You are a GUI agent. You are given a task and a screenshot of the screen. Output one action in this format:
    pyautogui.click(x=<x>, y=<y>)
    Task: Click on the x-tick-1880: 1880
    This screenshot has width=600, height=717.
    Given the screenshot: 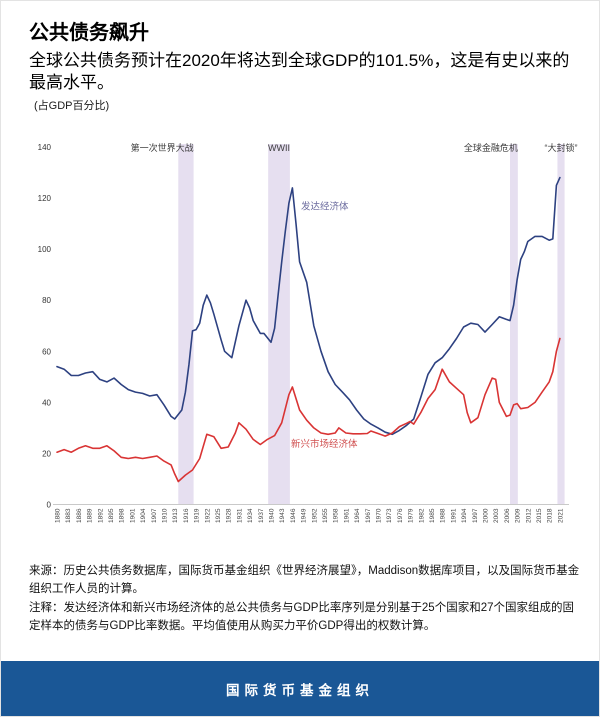 What is the action you would take?
    pyautogui.click(x=58, y=515)
    